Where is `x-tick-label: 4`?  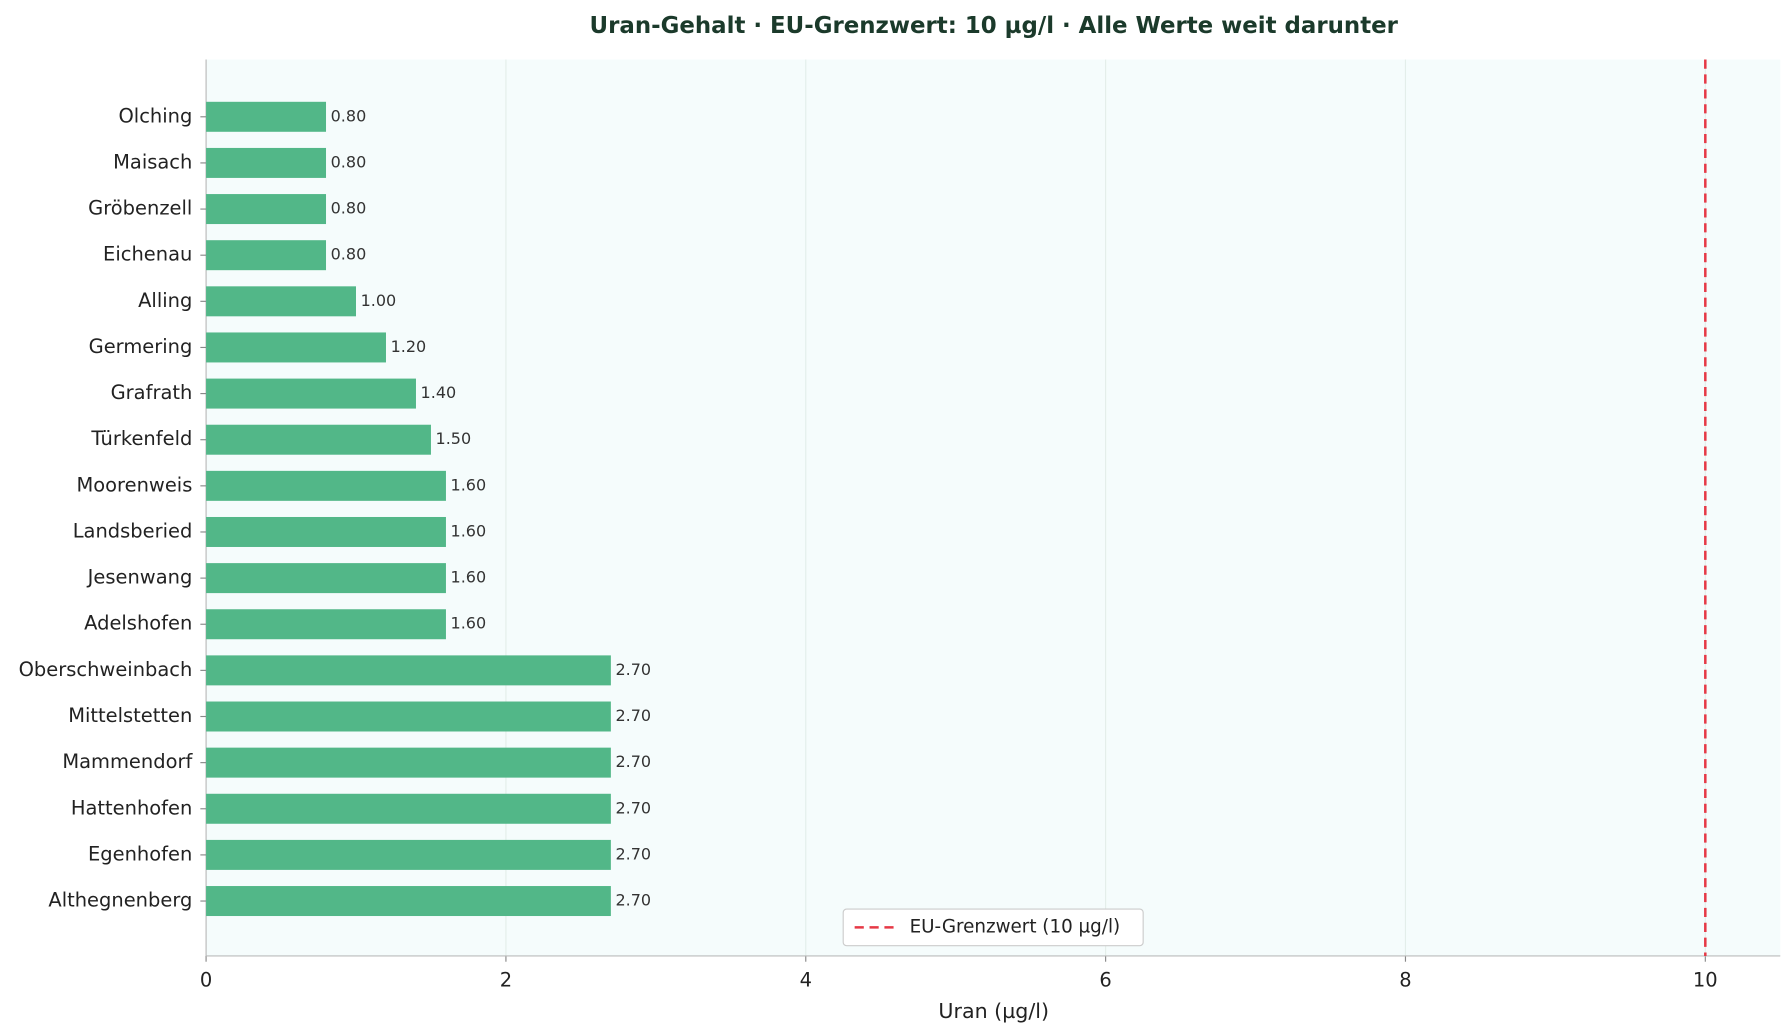 x-tick-label: 4 is located at coordinates (806, 980).